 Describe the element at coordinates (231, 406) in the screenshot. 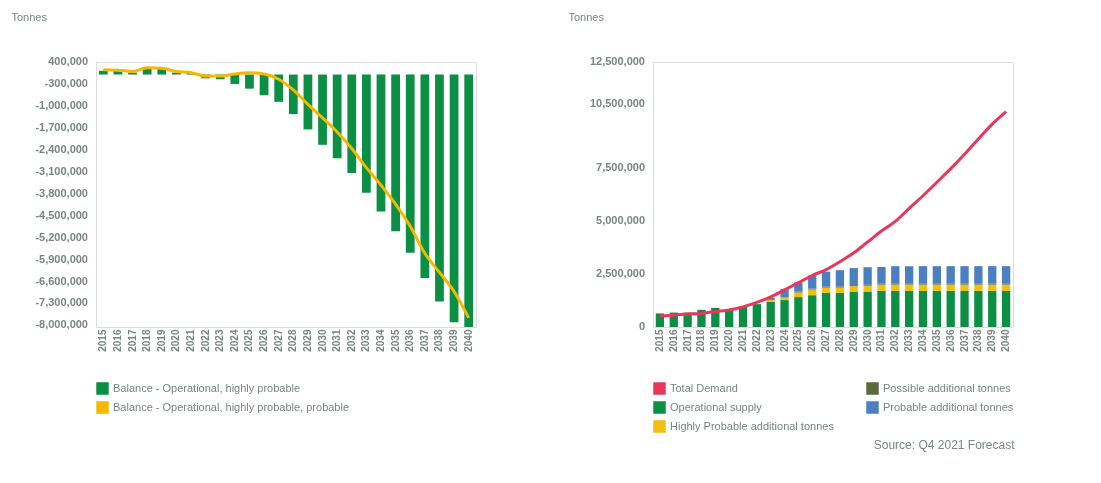

I see `legend-label: Balance - Operational, highly probable, probable` at that location.